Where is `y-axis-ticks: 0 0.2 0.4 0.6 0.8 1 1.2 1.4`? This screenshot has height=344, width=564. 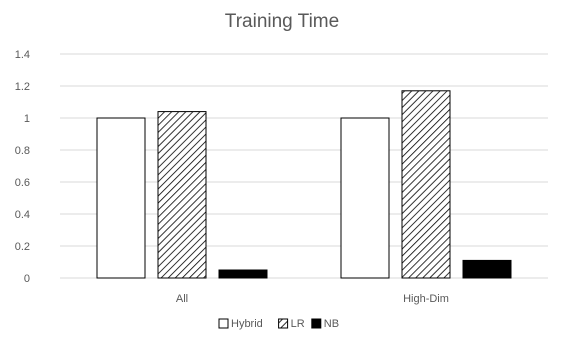
y-axis-ticks: 0 0.2 0.4 0.6 0.8 1 1.2 1.4 is located at coordinates (22, 167).